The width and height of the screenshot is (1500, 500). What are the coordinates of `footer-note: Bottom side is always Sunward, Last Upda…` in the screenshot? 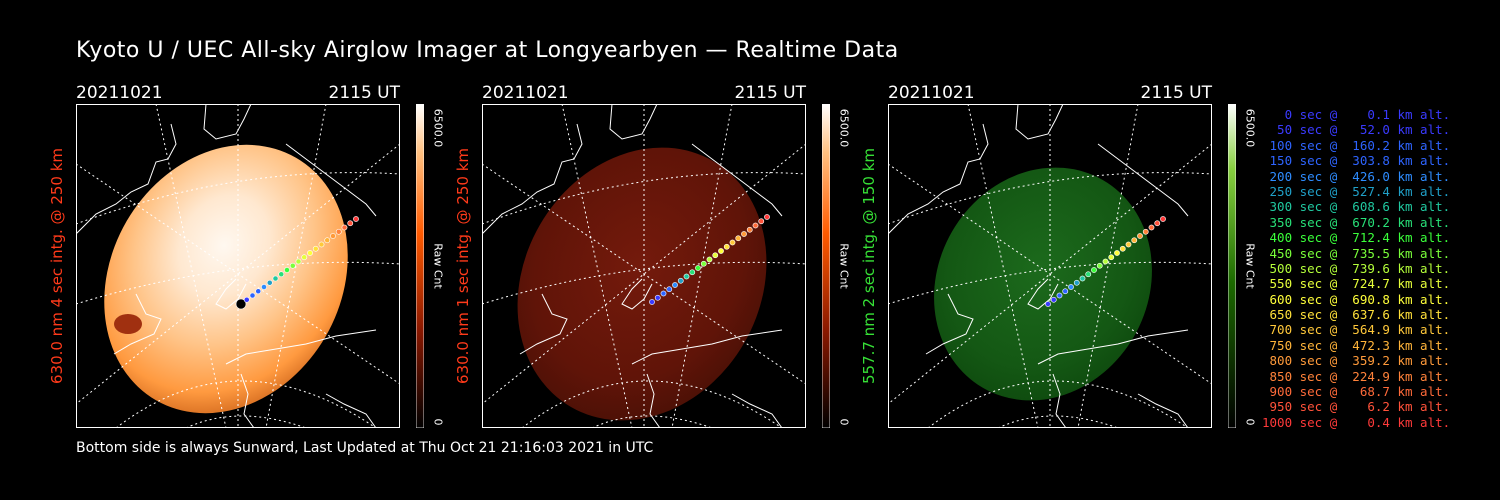 It's located at (365, 448).